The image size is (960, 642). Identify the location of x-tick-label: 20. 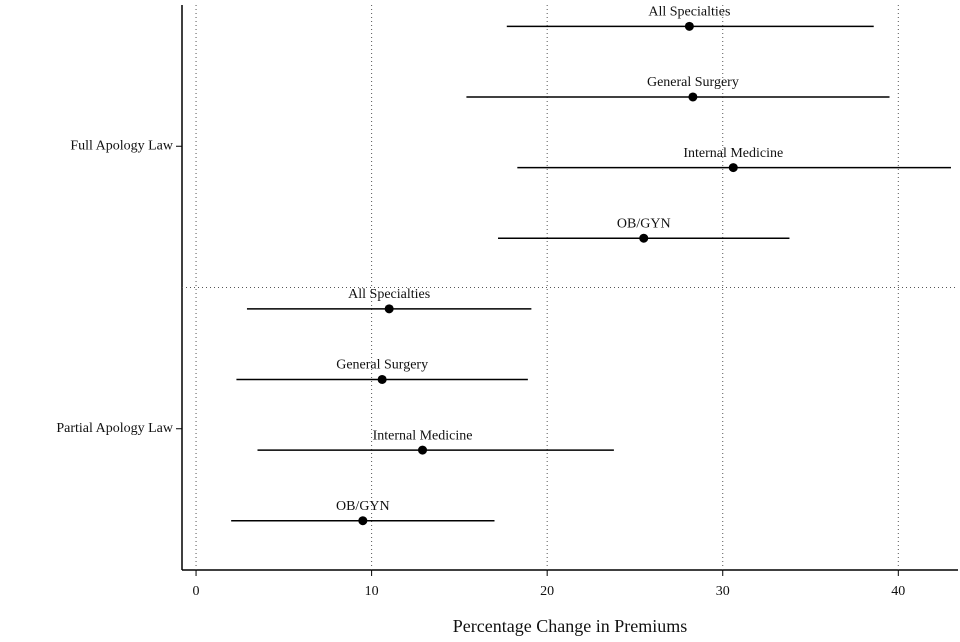
(547, 591).